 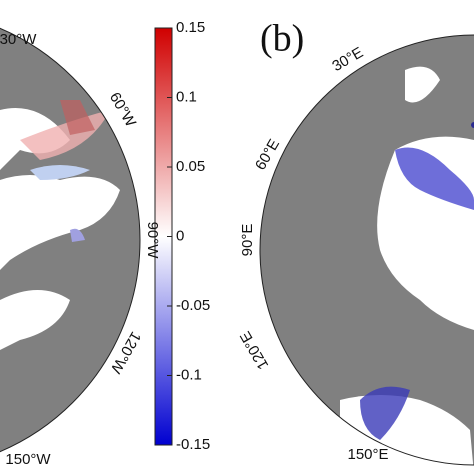 I want to click on colorbar-tick-label: 0.05, so click(x=190, y=166).